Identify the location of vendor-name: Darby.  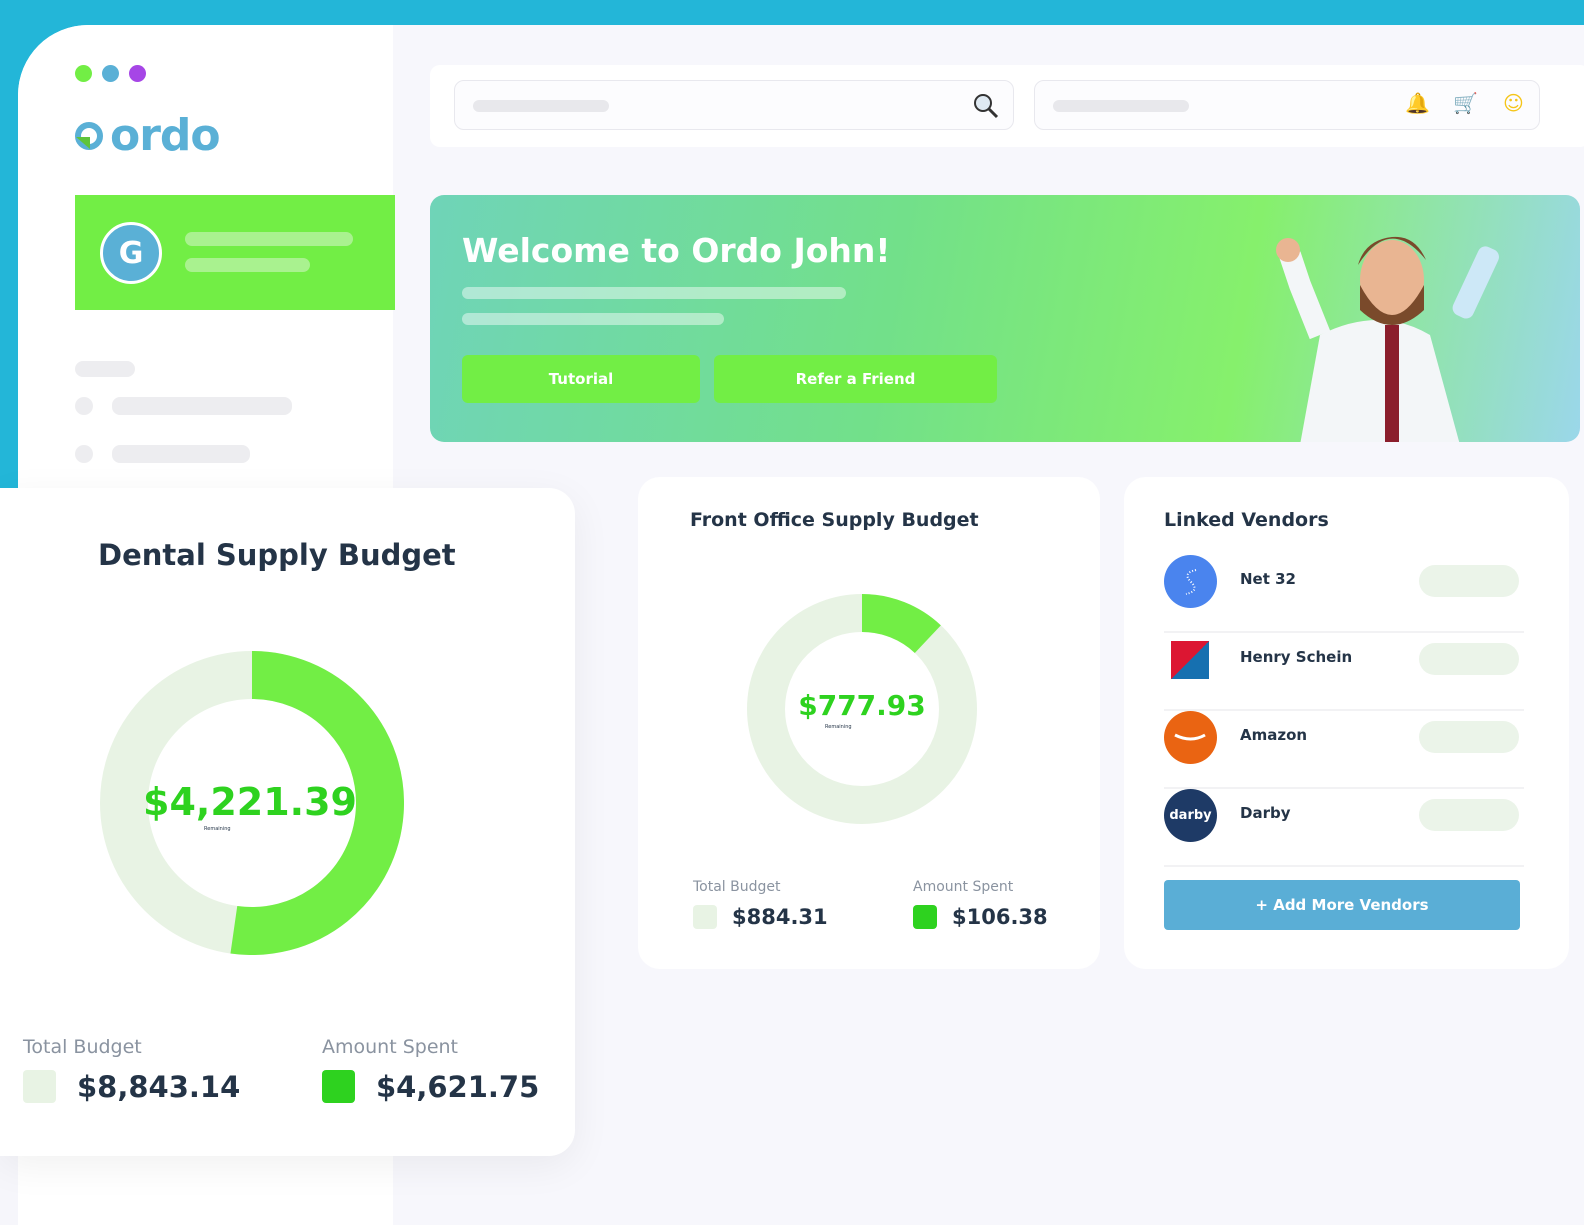
(1265, 813).